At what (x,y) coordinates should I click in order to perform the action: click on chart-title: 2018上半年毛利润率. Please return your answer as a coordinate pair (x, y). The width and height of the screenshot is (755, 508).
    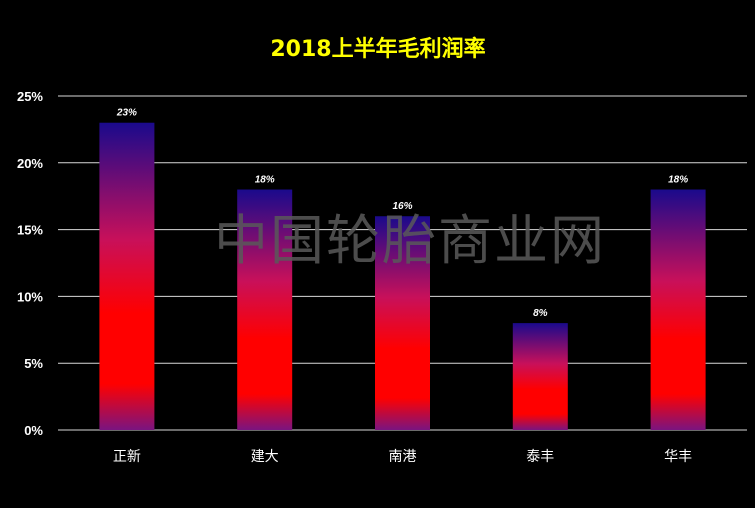
    Looking at the image, I should click on (377, 49).